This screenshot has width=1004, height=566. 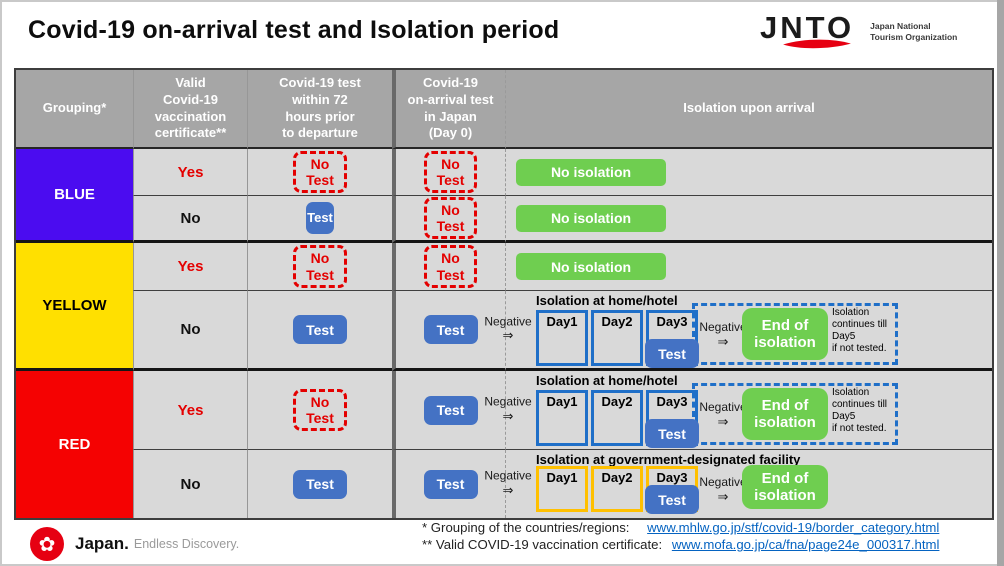 What do you see at coordinates (748, 109) in the screenshot?
I see `header-isolation: Isolation upon arrival` at bounding box center [748, 109].